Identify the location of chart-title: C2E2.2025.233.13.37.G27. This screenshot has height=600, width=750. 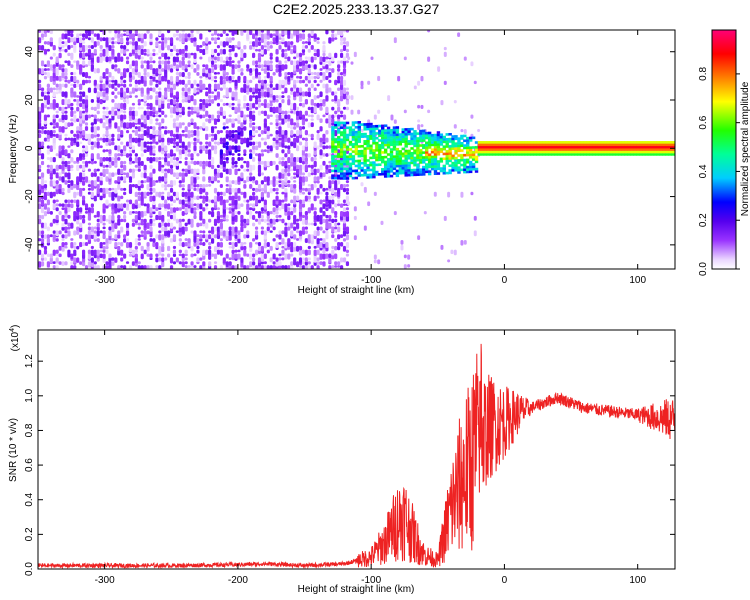
(356, 9).